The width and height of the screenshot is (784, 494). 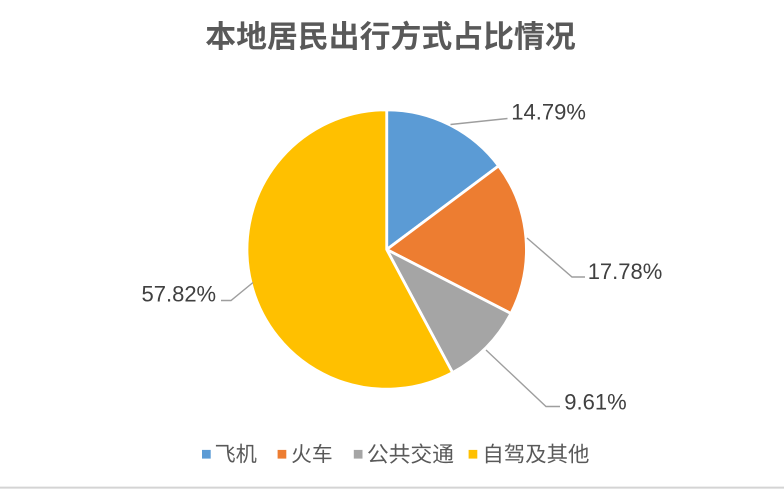 I want to click on svg-text: 9.61%, so click(x=595, y=402).